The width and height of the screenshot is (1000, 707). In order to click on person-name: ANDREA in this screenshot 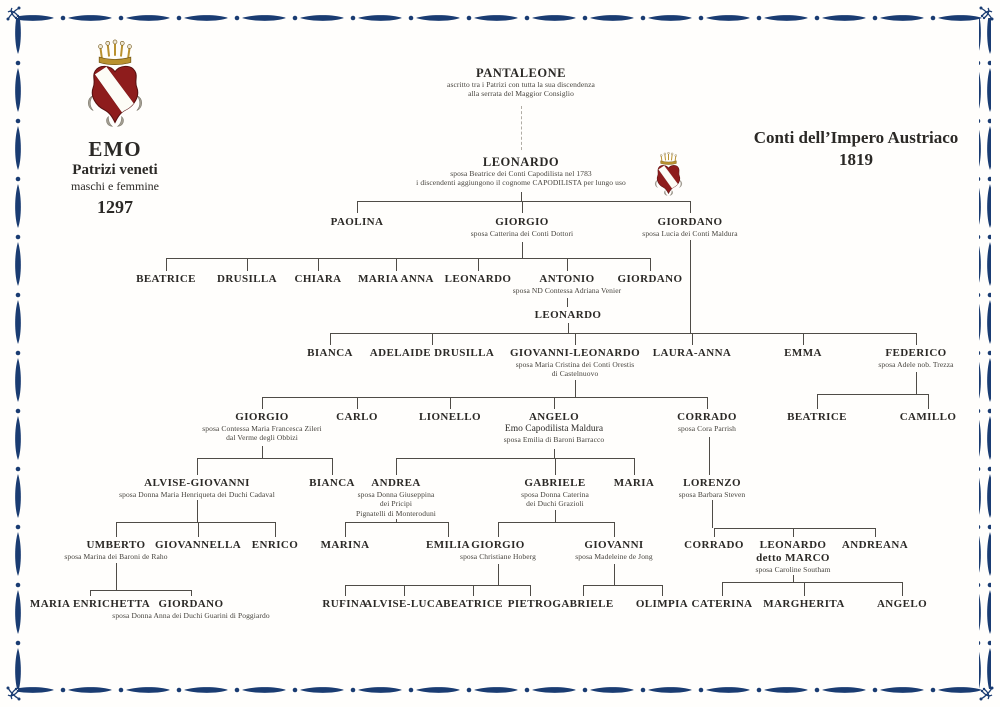, I will do `click(396, 483)`.